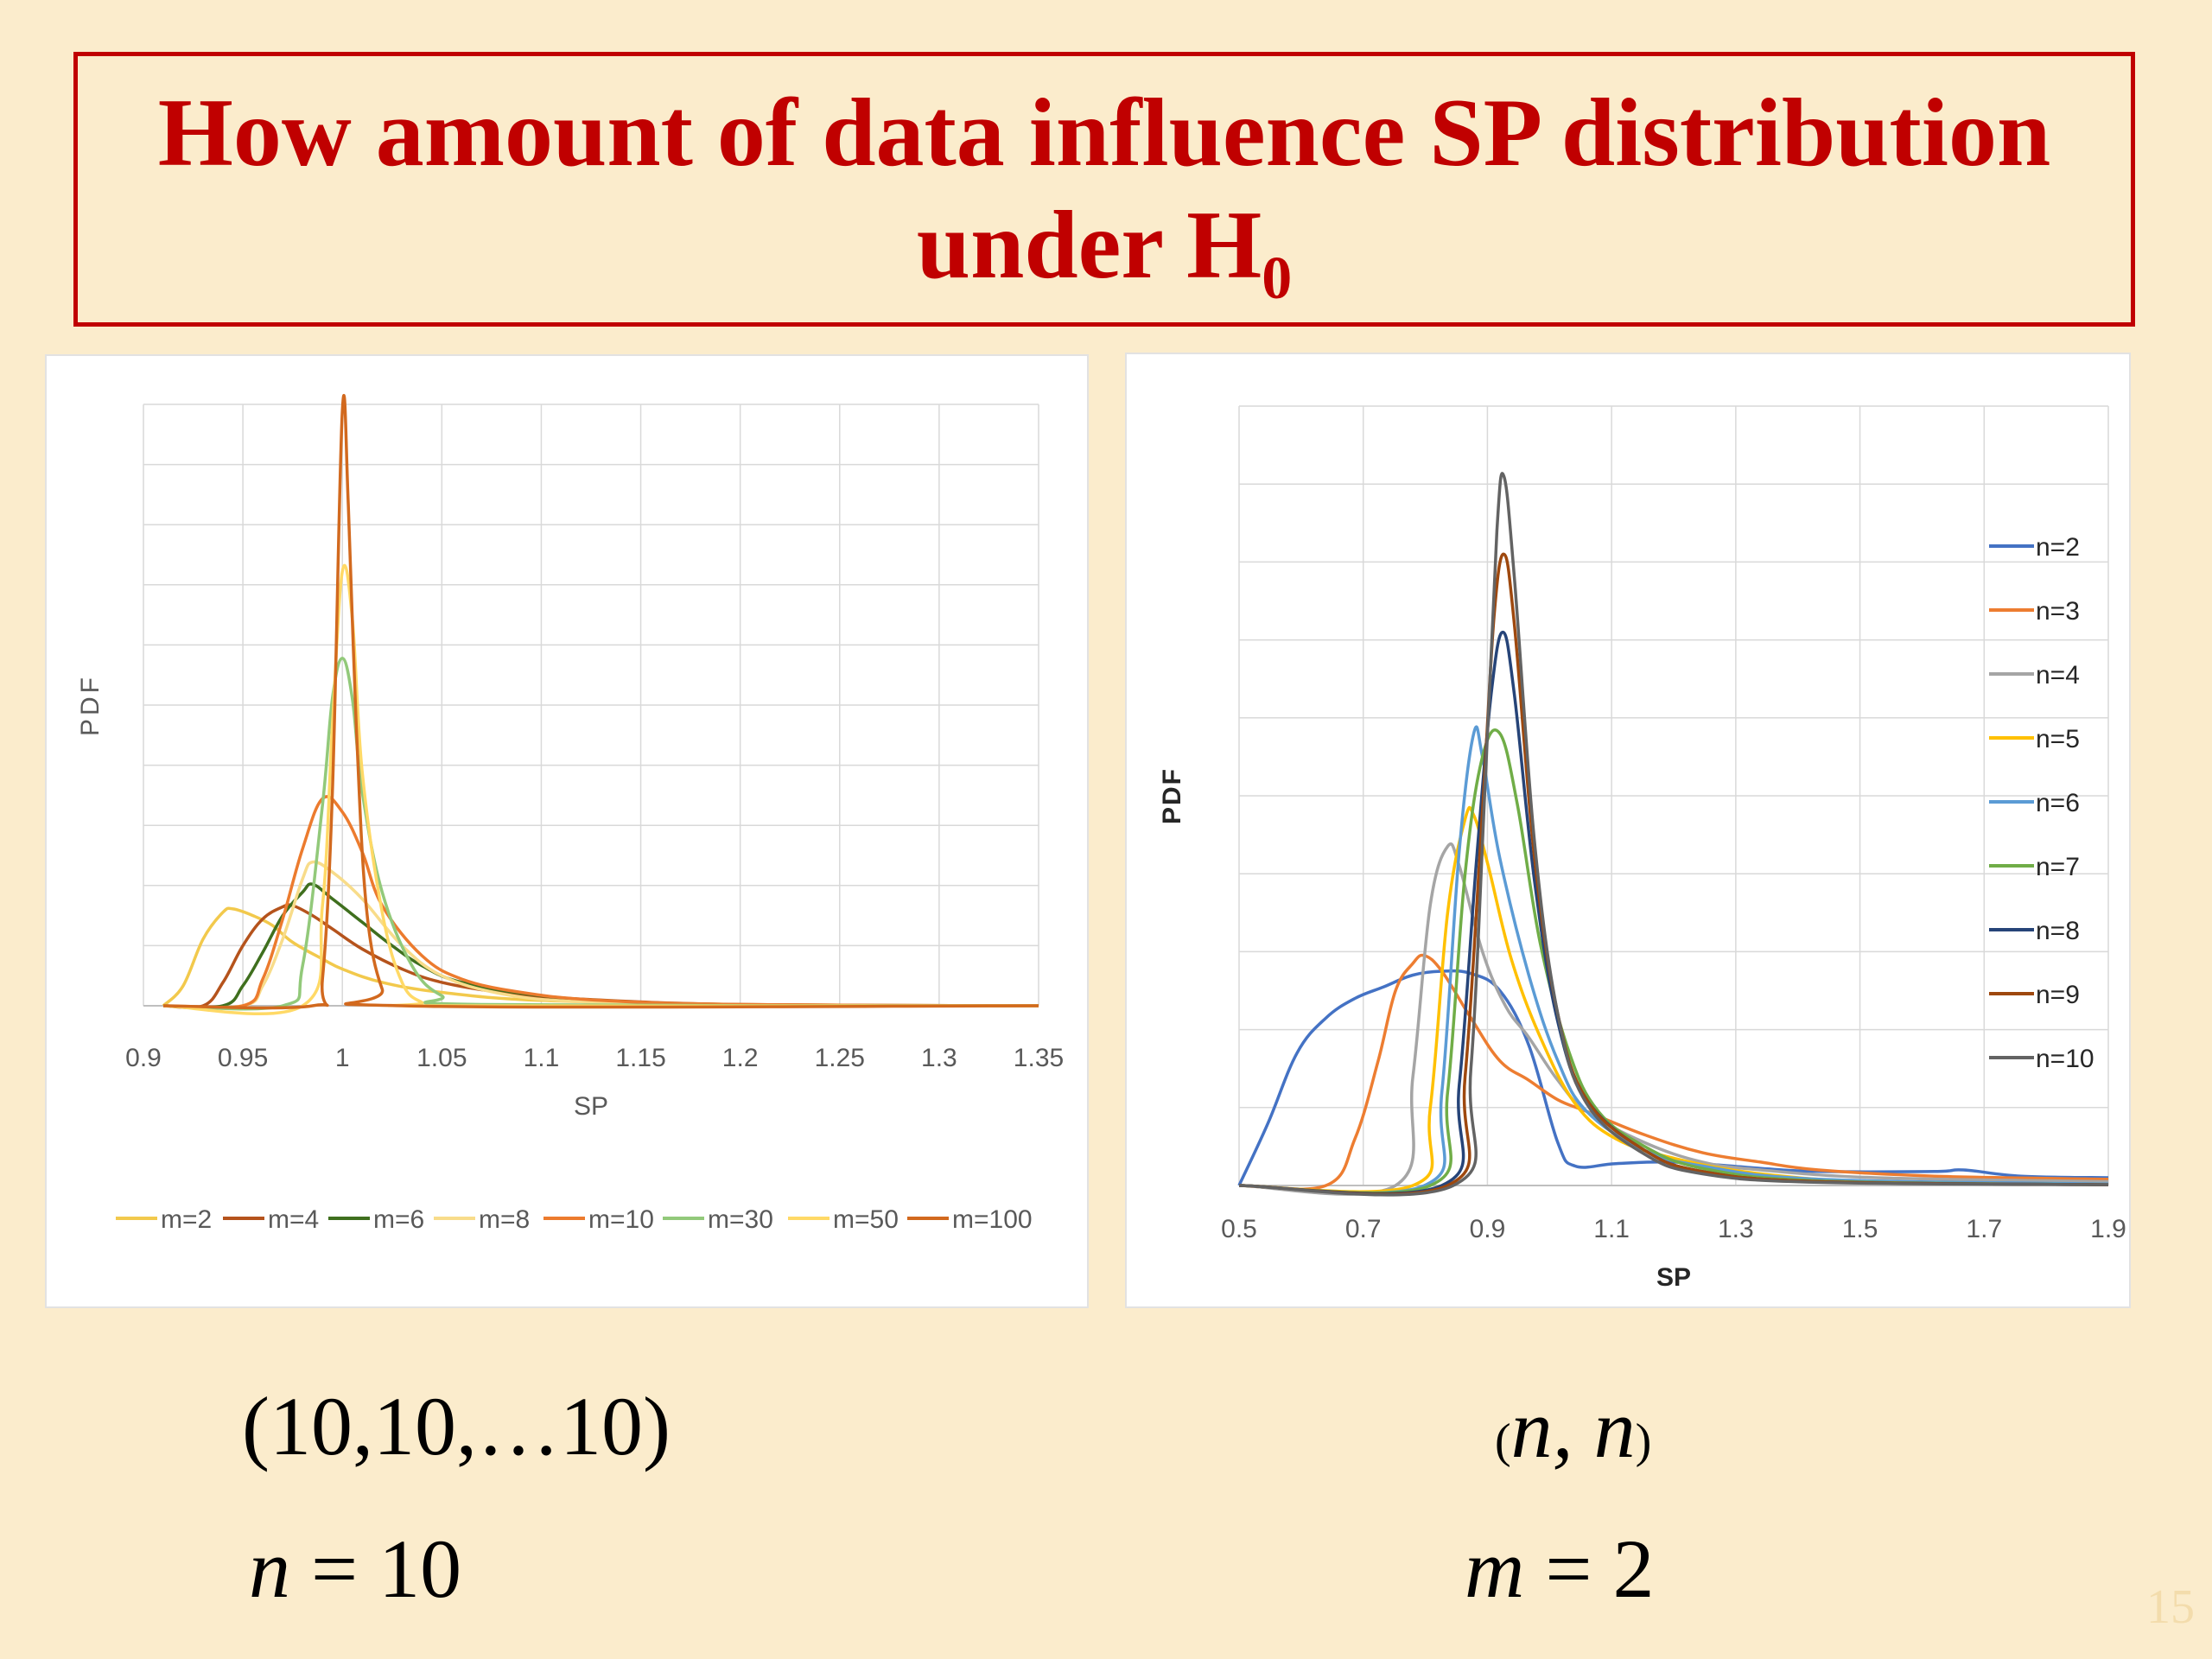 The width and height of the screenshot is (2212, 1659). I want to click on legend-label-m=2: m=2, so click(186, 1219).